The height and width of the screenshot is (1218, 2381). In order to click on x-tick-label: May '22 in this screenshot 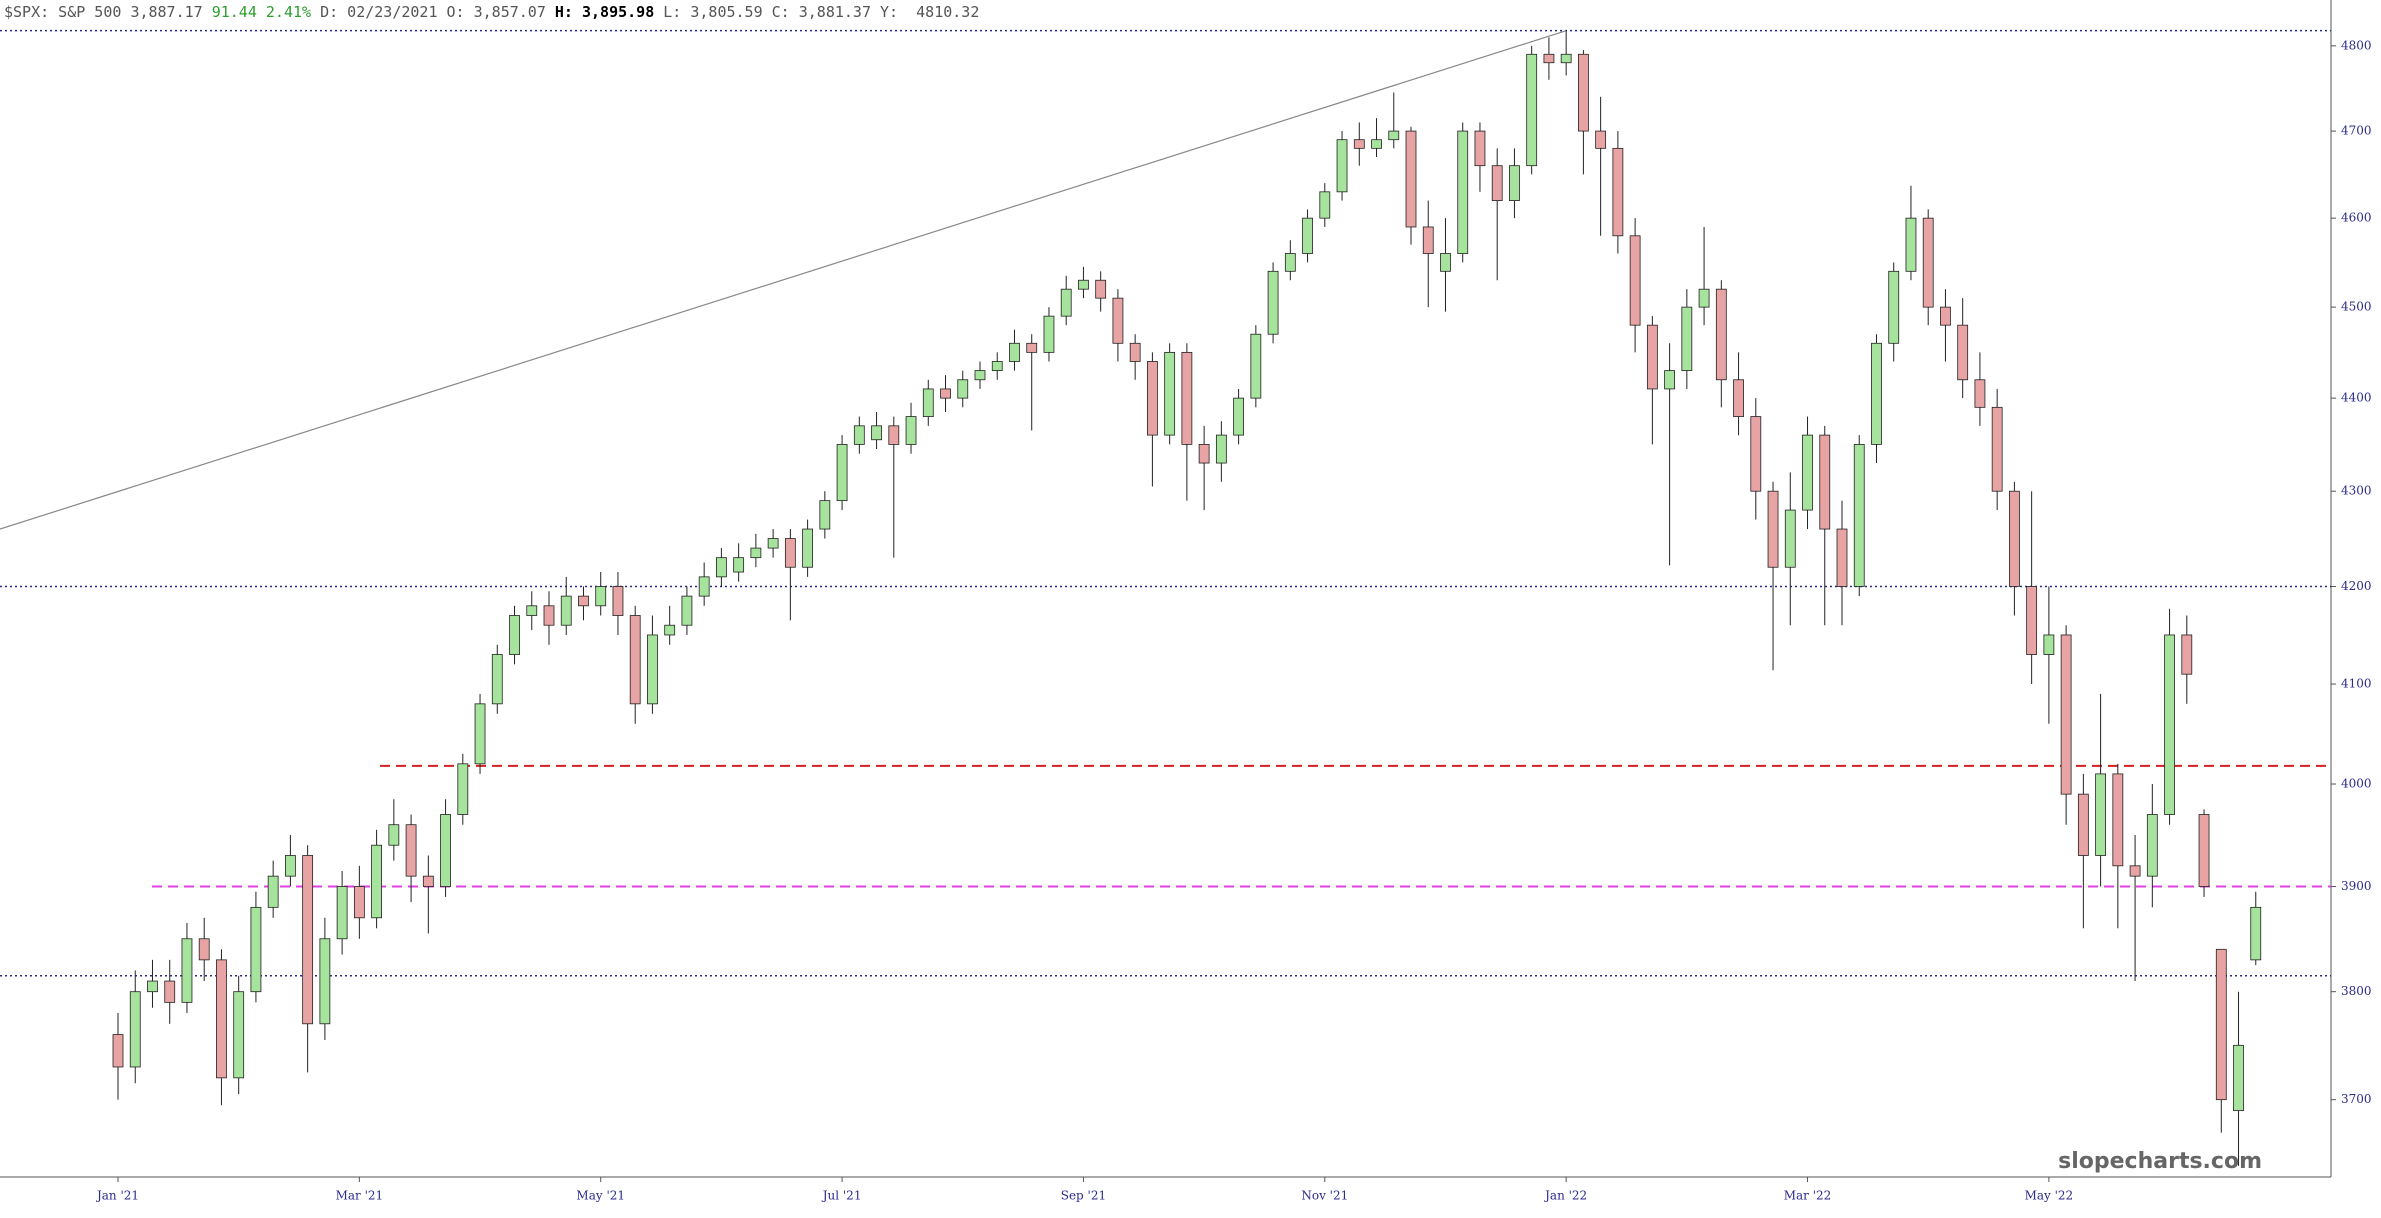, I will do `click(2049, 1196)`.